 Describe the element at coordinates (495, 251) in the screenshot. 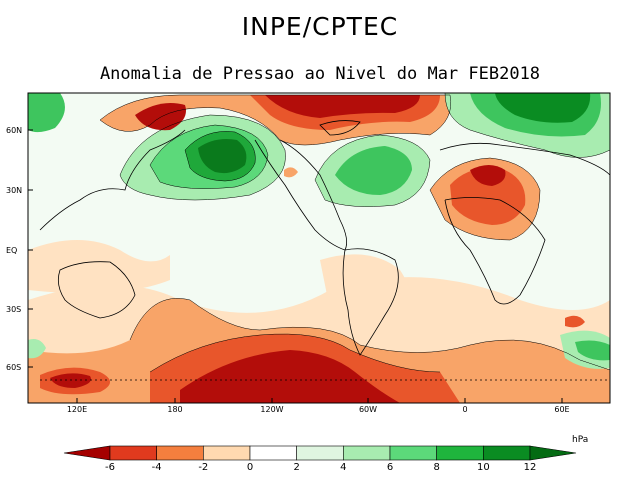

I see `coastline-africa` at that location.